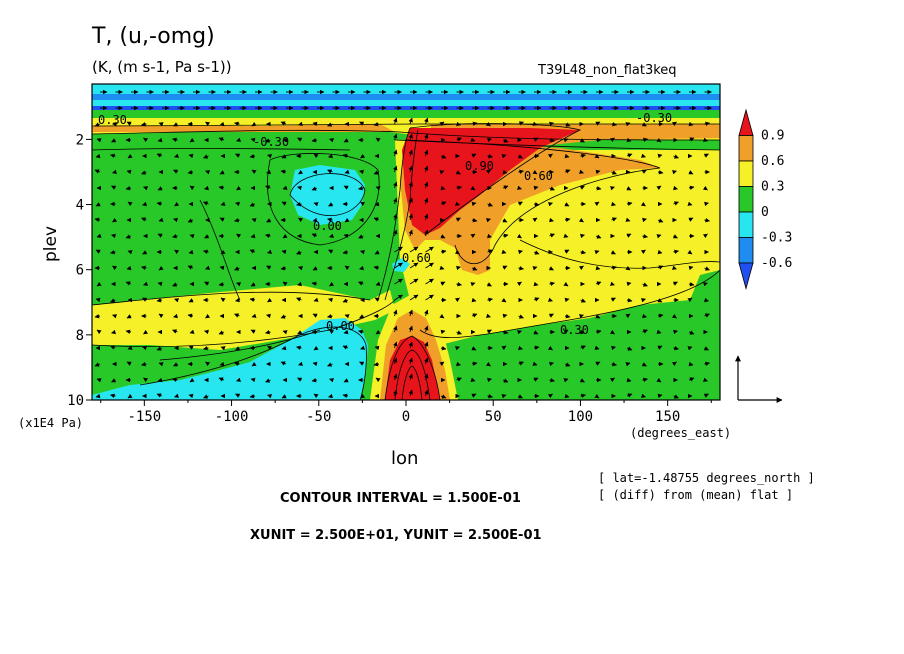  Describe the element at coordinates (746, 224) in the screenshot. I see `colorbar-swatch` at that location.